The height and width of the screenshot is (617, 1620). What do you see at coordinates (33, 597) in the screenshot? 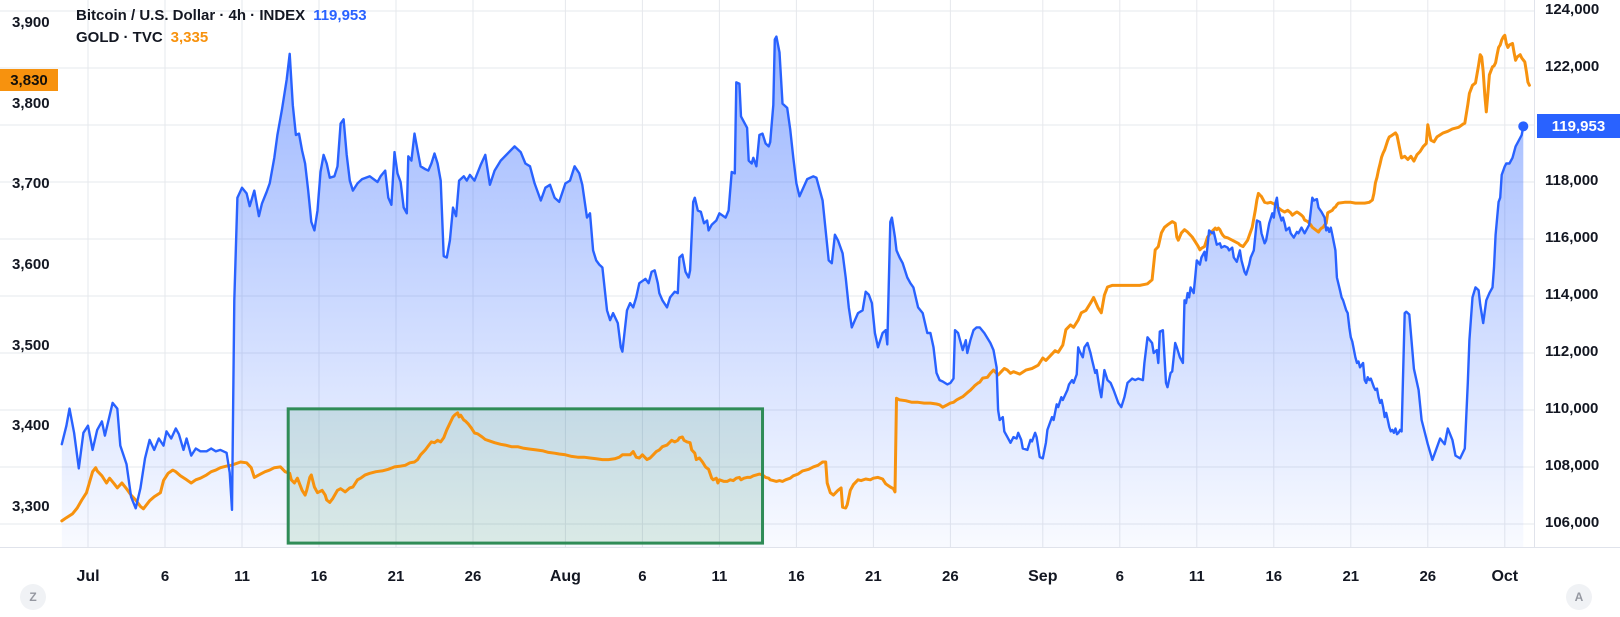
I see `watermark-z-button: Z` at bounding box center [33, 597].